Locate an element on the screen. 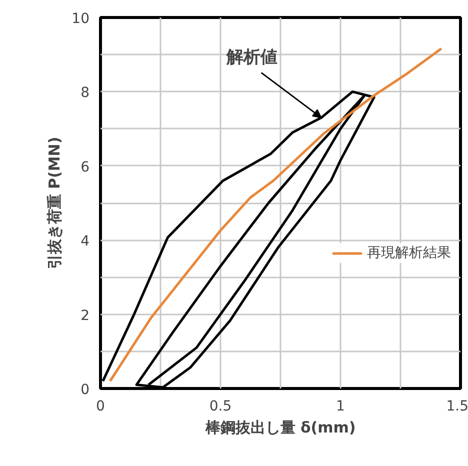 The width and height of the screenshot is (468, 466). x-tick-label: 1 is located at coordinates (340, 406).